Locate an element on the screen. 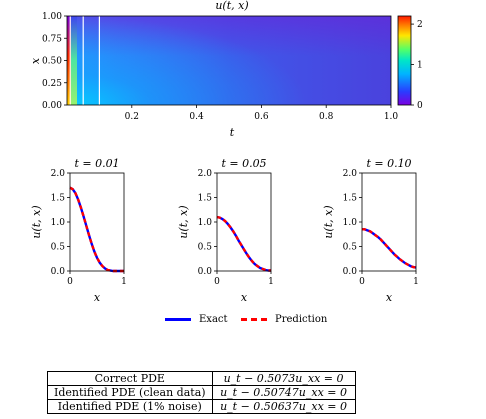 The height and width of the screenshot is (419, 486). colorbar-tick-label: 1 is located at coordinates (420, 66).